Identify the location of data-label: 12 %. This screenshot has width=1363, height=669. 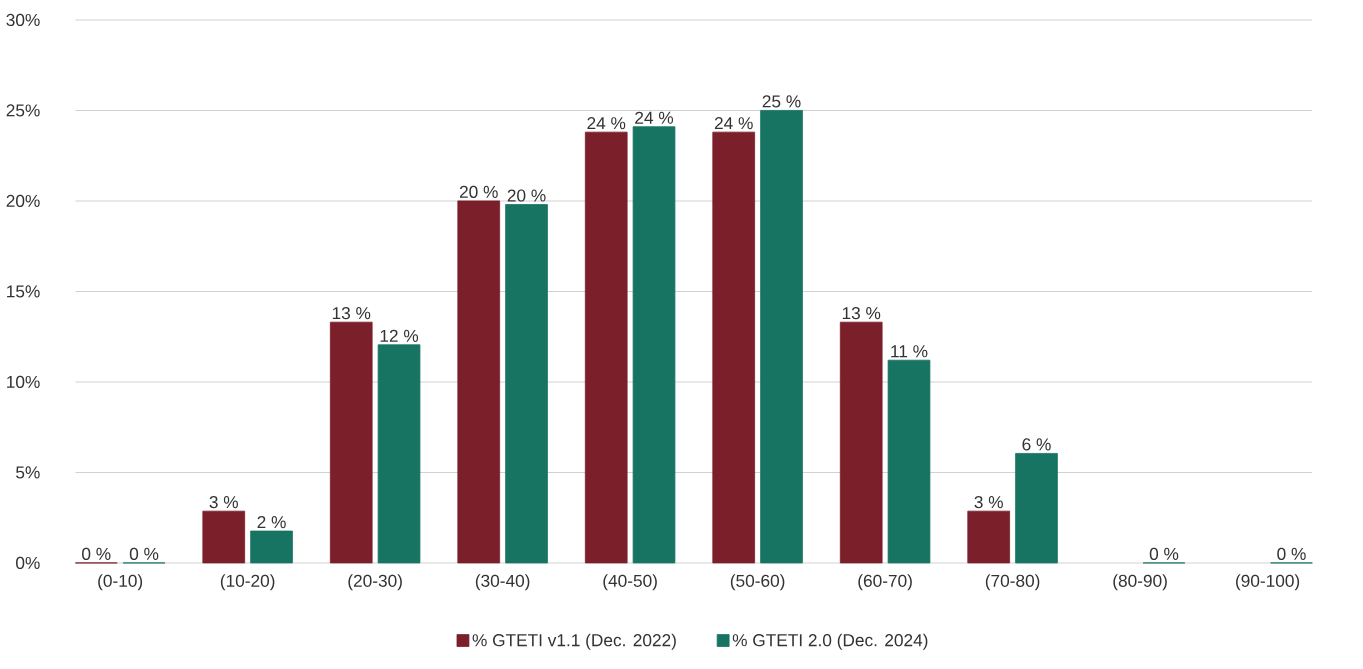
(399, 335).